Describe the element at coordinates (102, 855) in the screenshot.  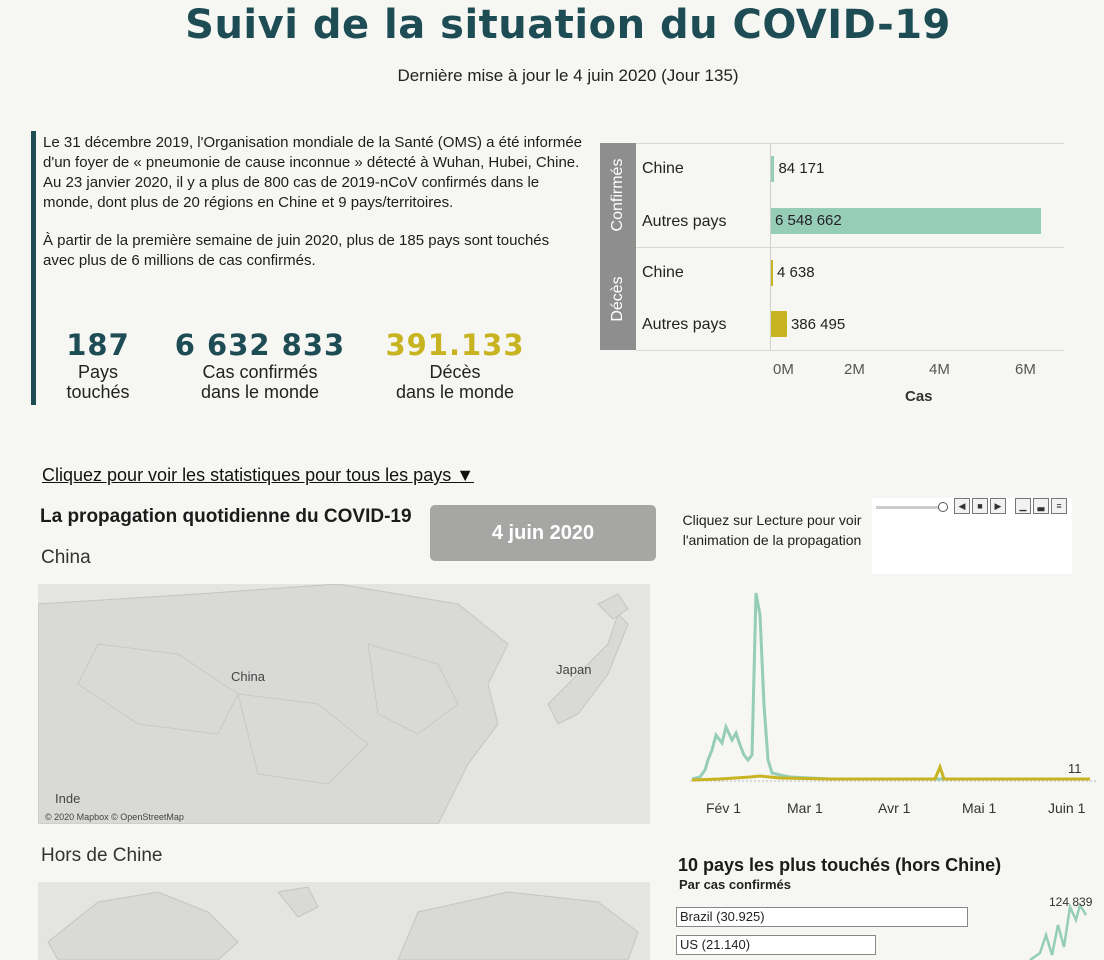
I see `region-label-outside: Hors de Chine` at that location.